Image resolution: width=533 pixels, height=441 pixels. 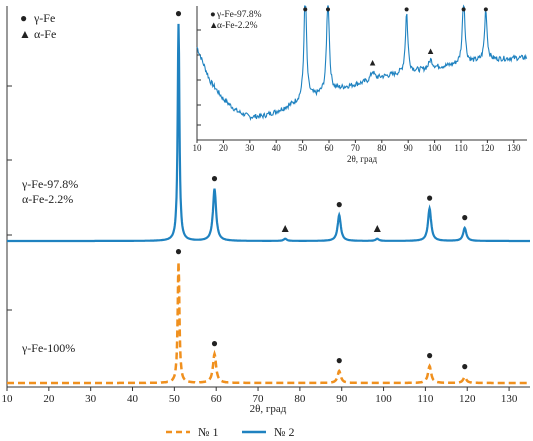 What do you see at coordinates (284, 432) in the screenshot?
I see `legend-label-no2: № 2` at bounding box center [284, 432].